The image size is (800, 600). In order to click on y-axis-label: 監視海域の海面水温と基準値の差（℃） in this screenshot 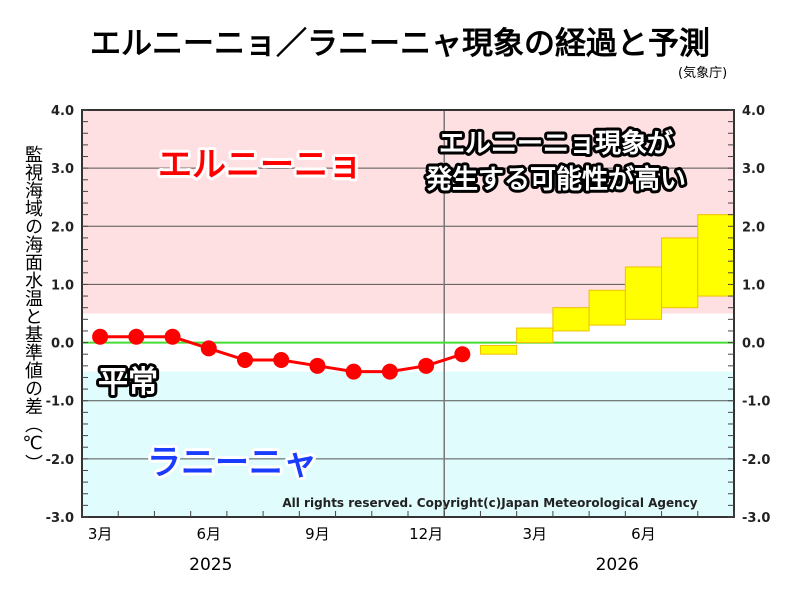, I will do `click(32, 308)`.